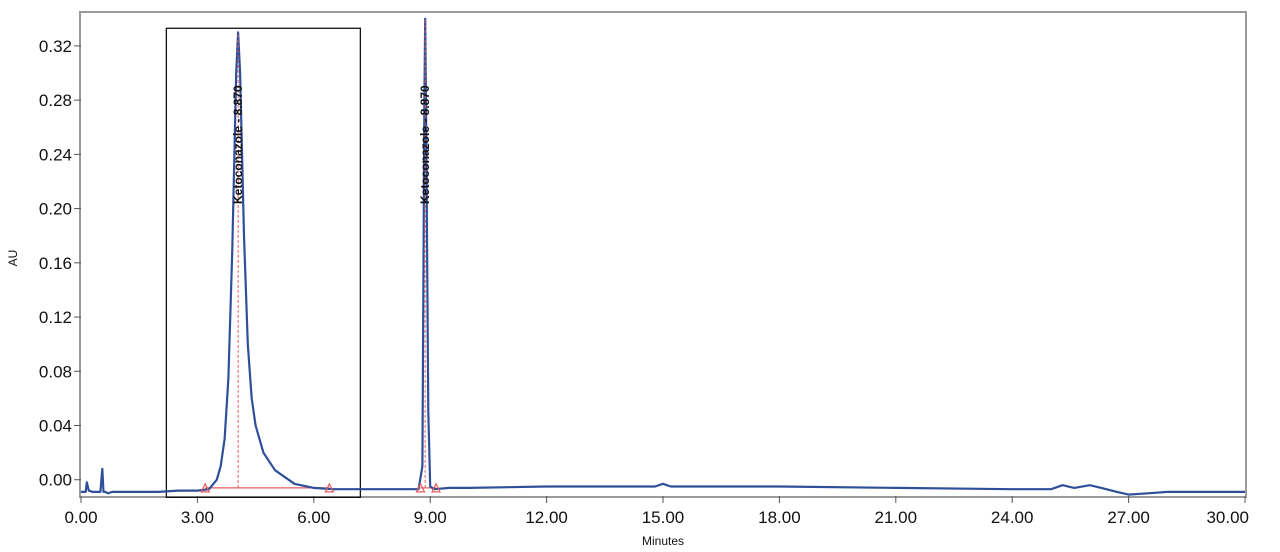  I want to click on x-tick-label: 30.00, so click(1227, 517).